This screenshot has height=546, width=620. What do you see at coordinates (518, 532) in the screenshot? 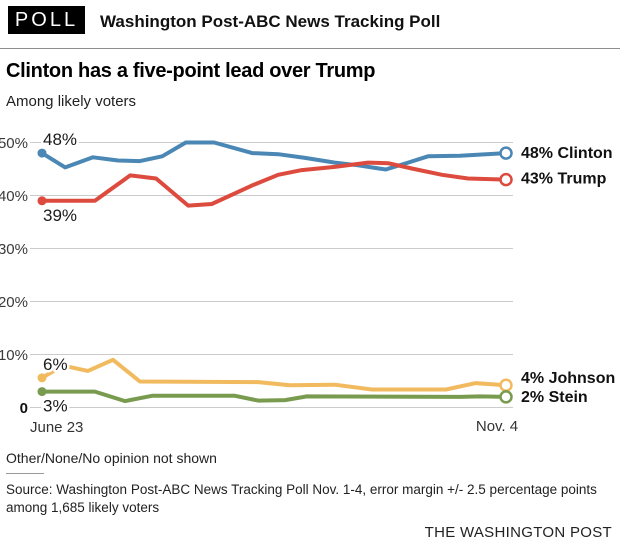
I see `publisher-wordmark: THE WASHINGTON POST` at bounding box center [518, 532].